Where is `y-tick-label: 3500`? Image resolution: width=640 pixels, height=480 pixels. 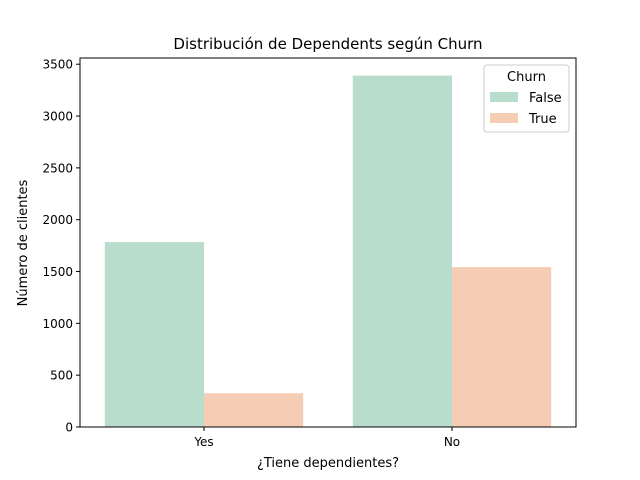 y-tick-label: 3500 is located at coordinates (57, 65).